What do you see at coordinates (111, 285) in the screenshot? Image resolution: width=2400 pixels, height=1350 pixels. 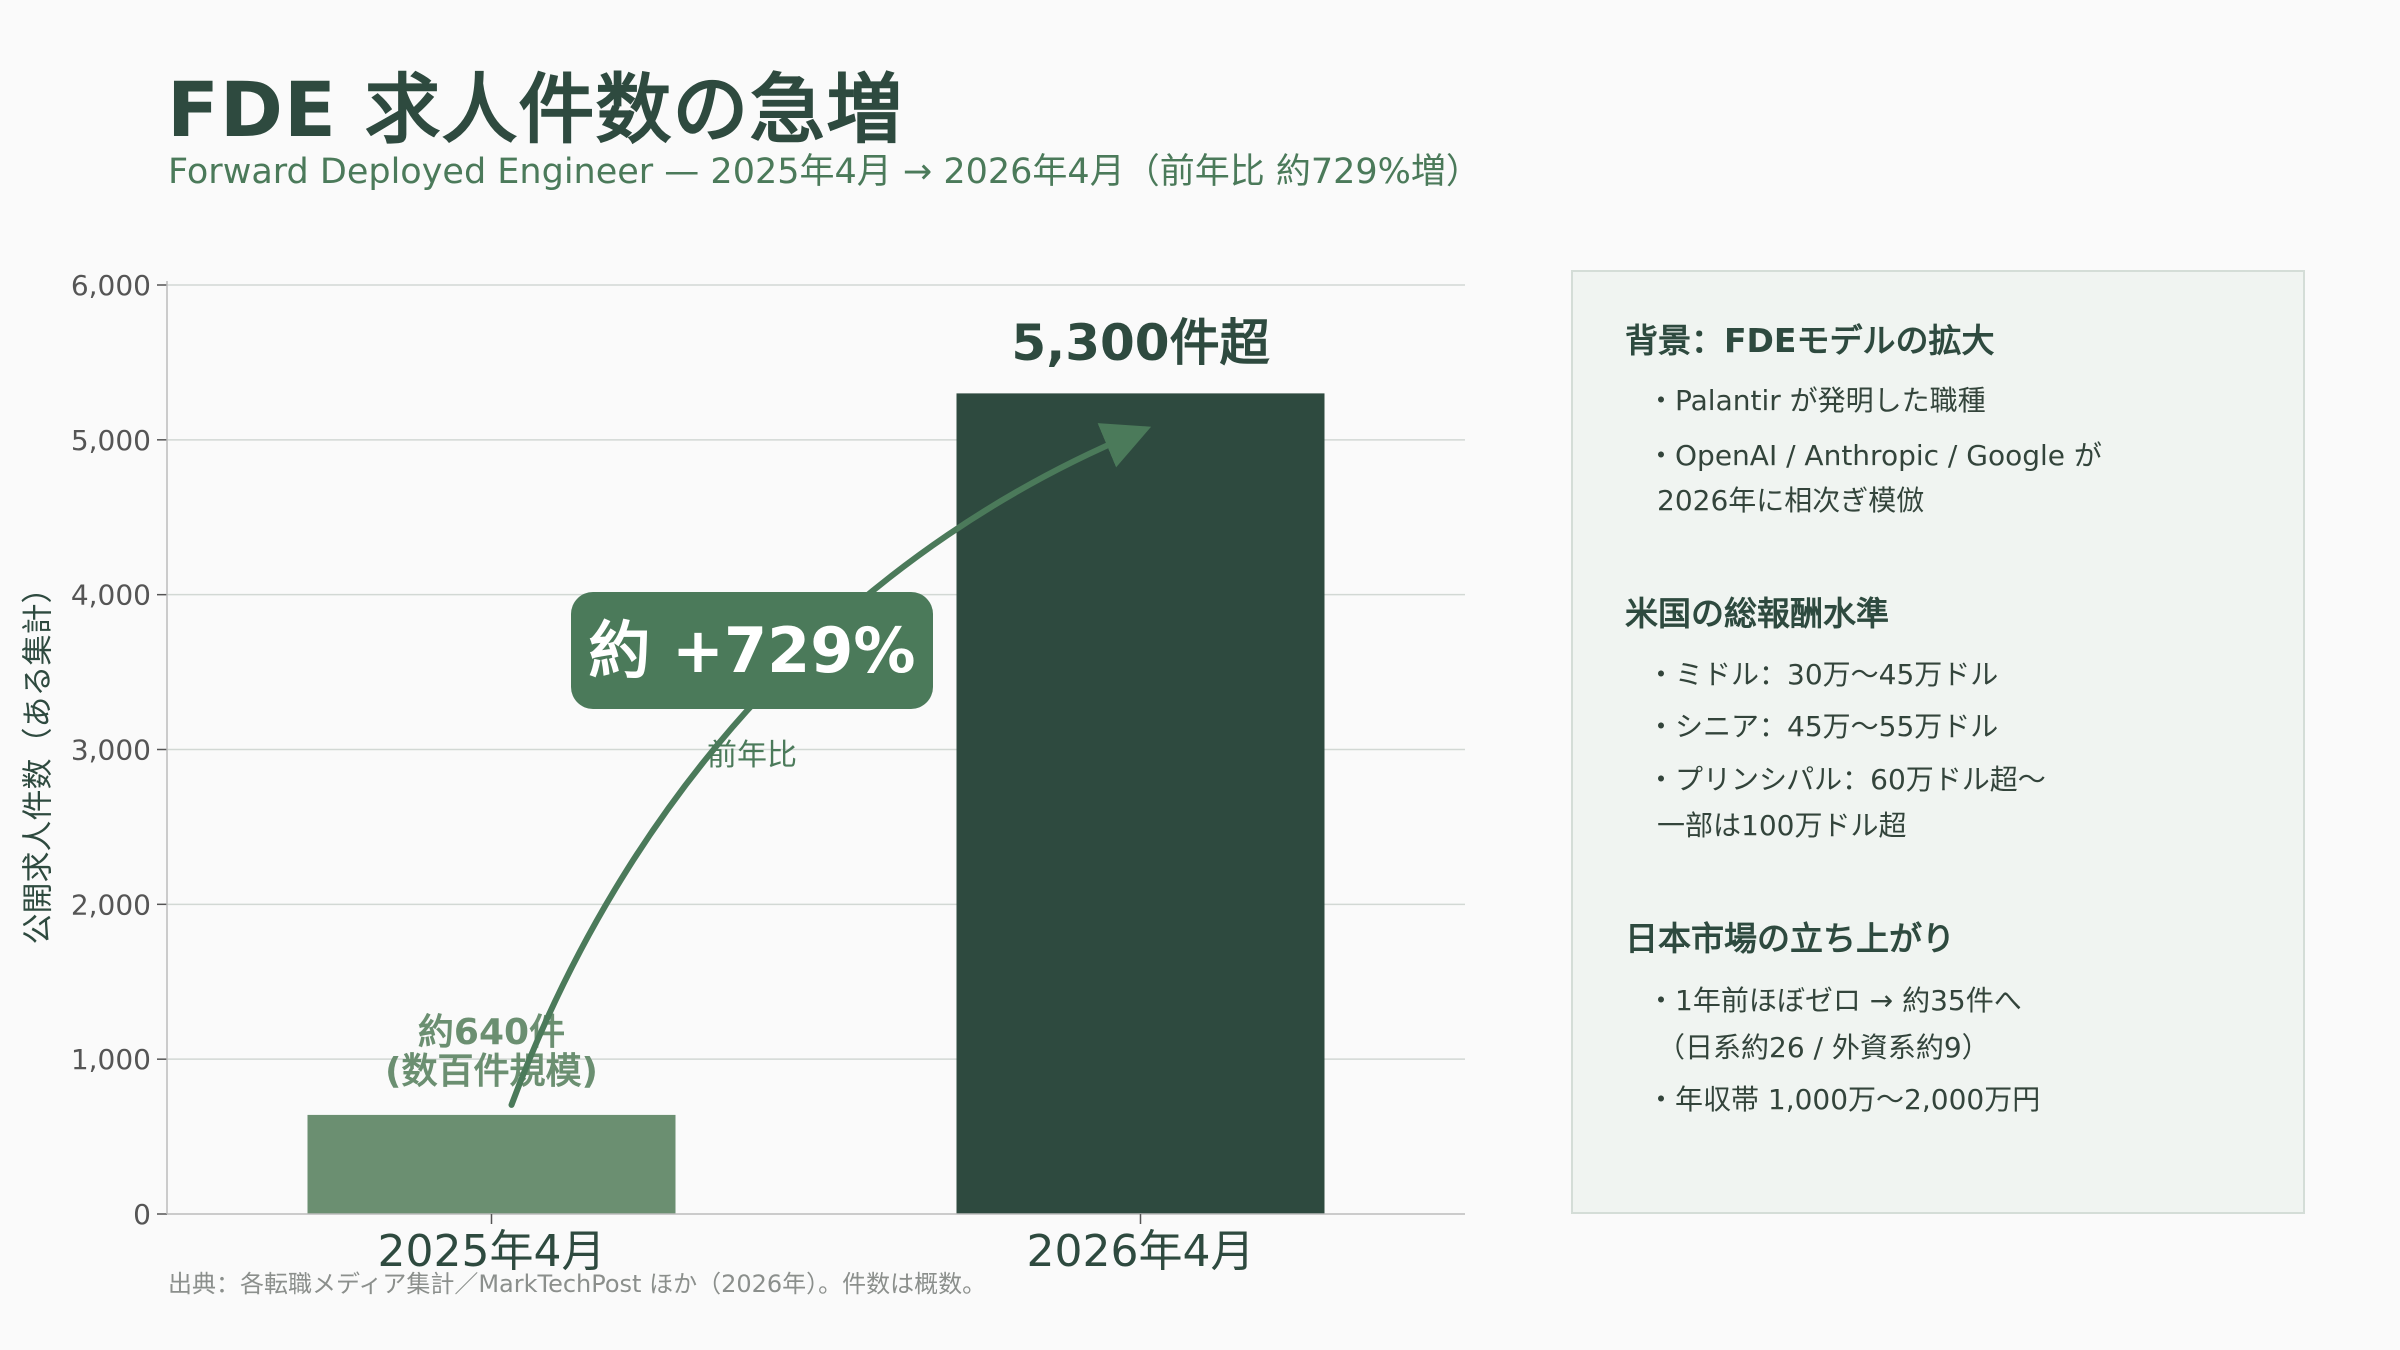 I see `y-tick-label: 6,000` at bounding box center [111, 285].